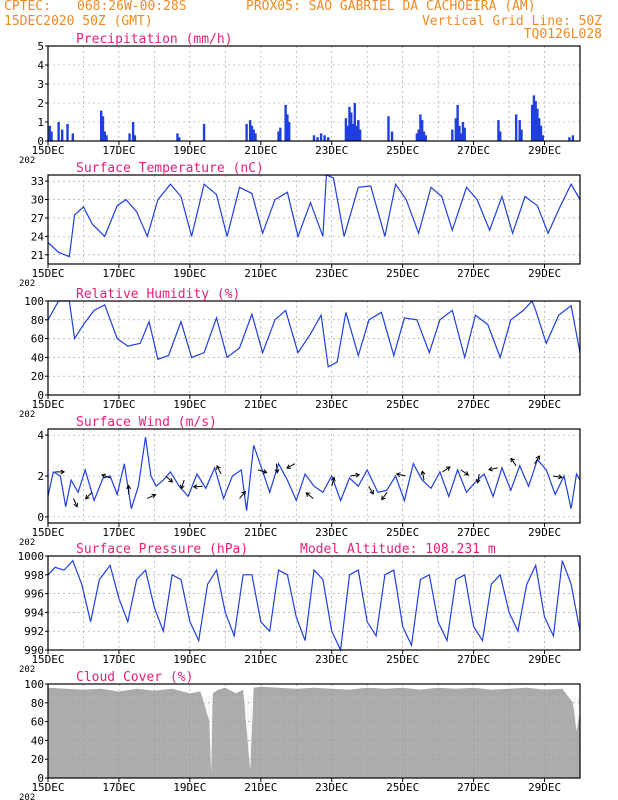  What do you see at coordinates (37, 320) in the screenshot?
I see `y-tick-label: 80` at bounding box center [37, 320].